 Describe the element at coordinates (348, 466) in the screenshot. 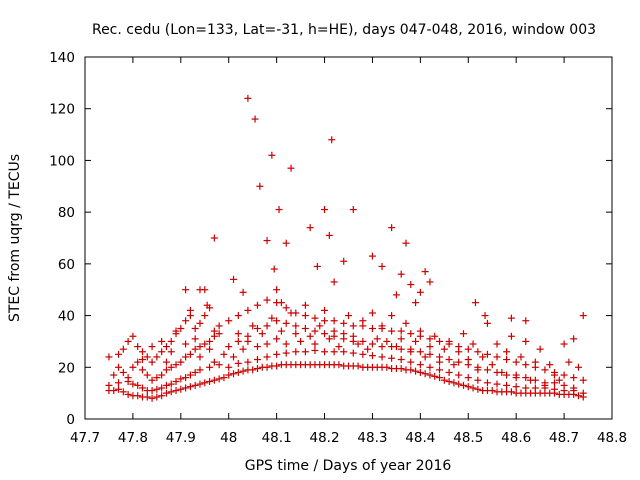

I see `x-axis-label: GPS time / Days of year 2016` at that location.